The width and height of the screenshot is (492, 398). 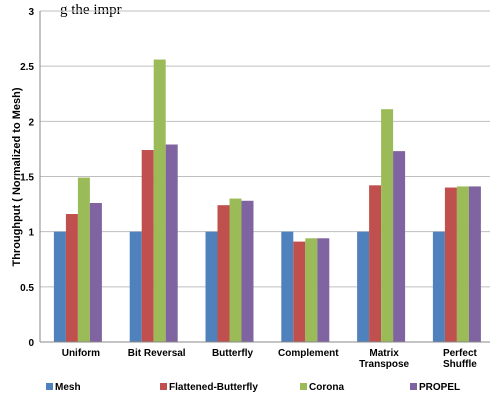 I want to click on x-category-label: Perfect, so click(x=460, y=353).